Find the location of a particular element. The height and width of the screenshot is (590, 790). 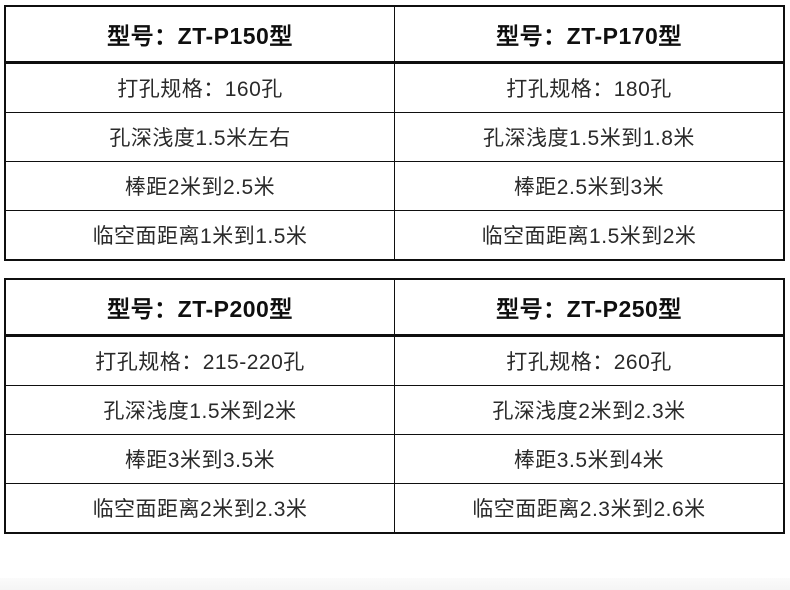

model-header-zt-p200: 型号：ZT-P200型 is located at coordinates (199, 307).